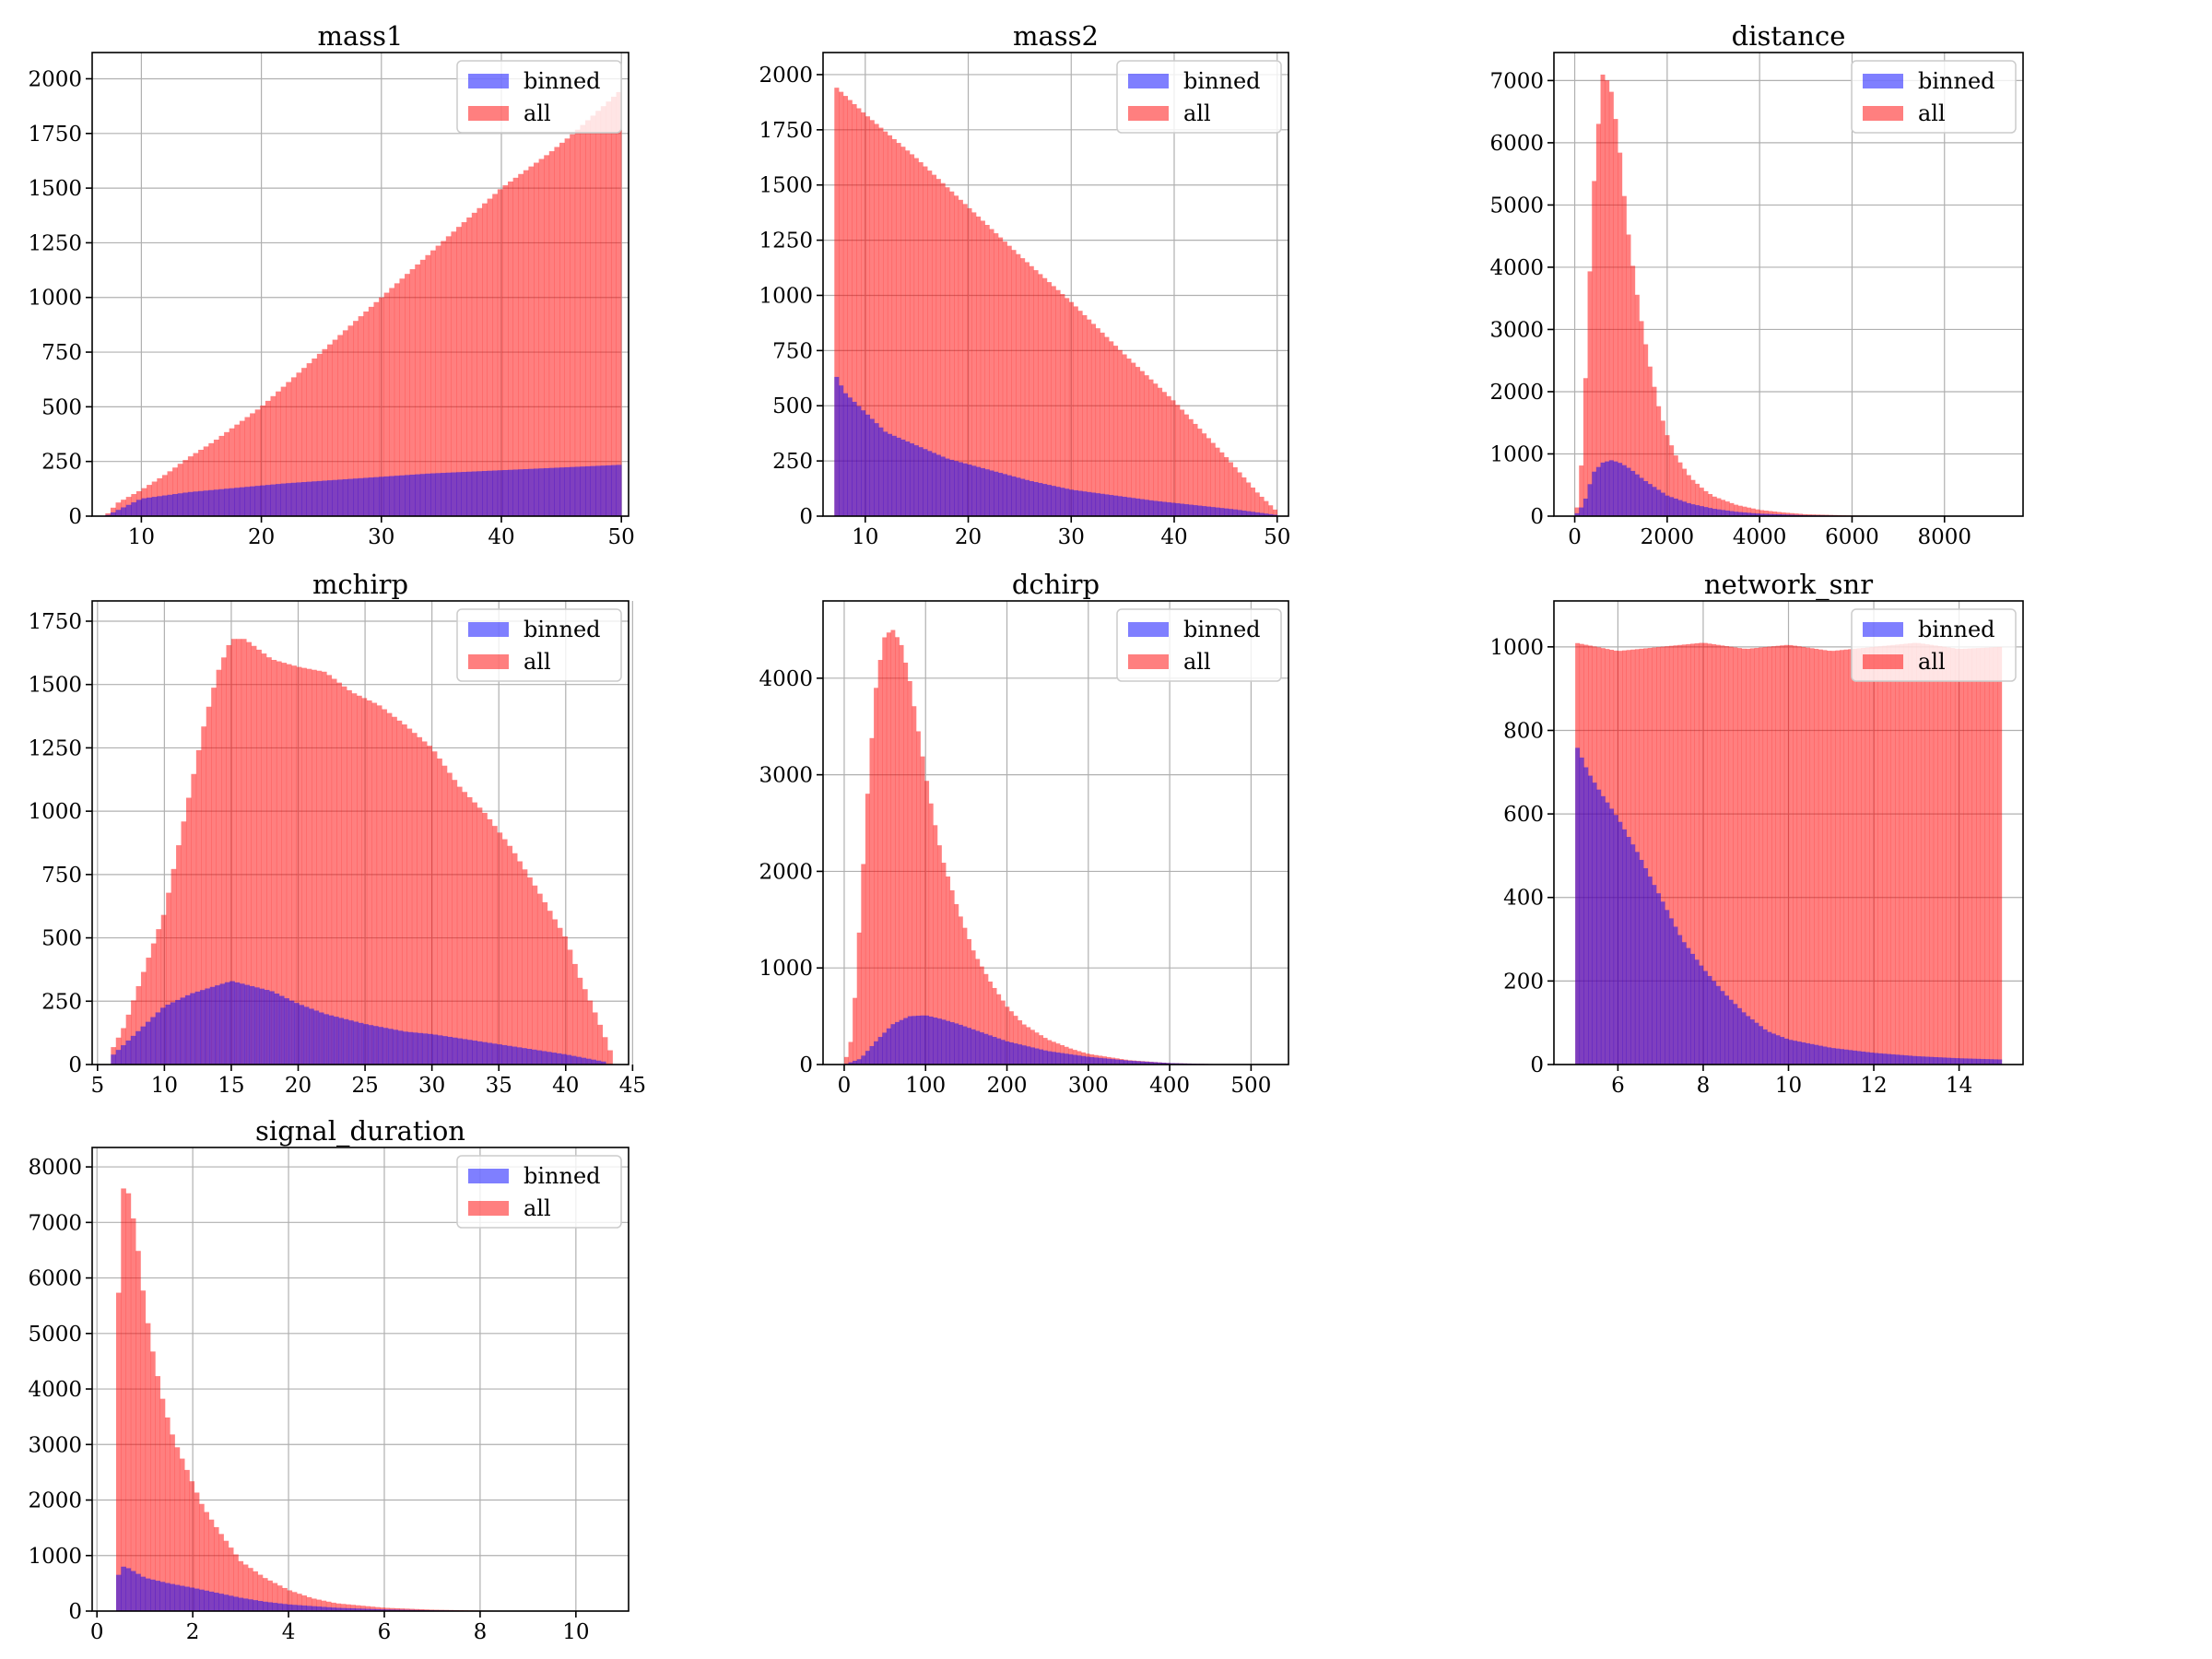  Describe the element at coordinates (501, 537) in the screenshot. I see `x-tick-label: 40` at that location.